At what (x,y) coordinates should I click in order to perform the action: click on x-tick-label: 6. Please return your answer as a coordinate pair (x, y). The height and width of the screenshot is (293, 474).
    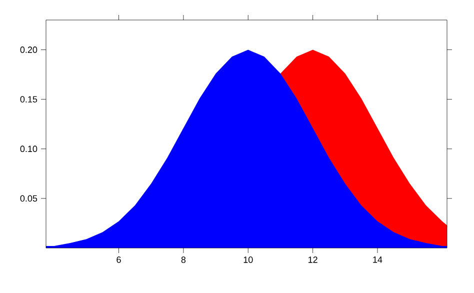
    Looking at the image, I should click on (118, 259).